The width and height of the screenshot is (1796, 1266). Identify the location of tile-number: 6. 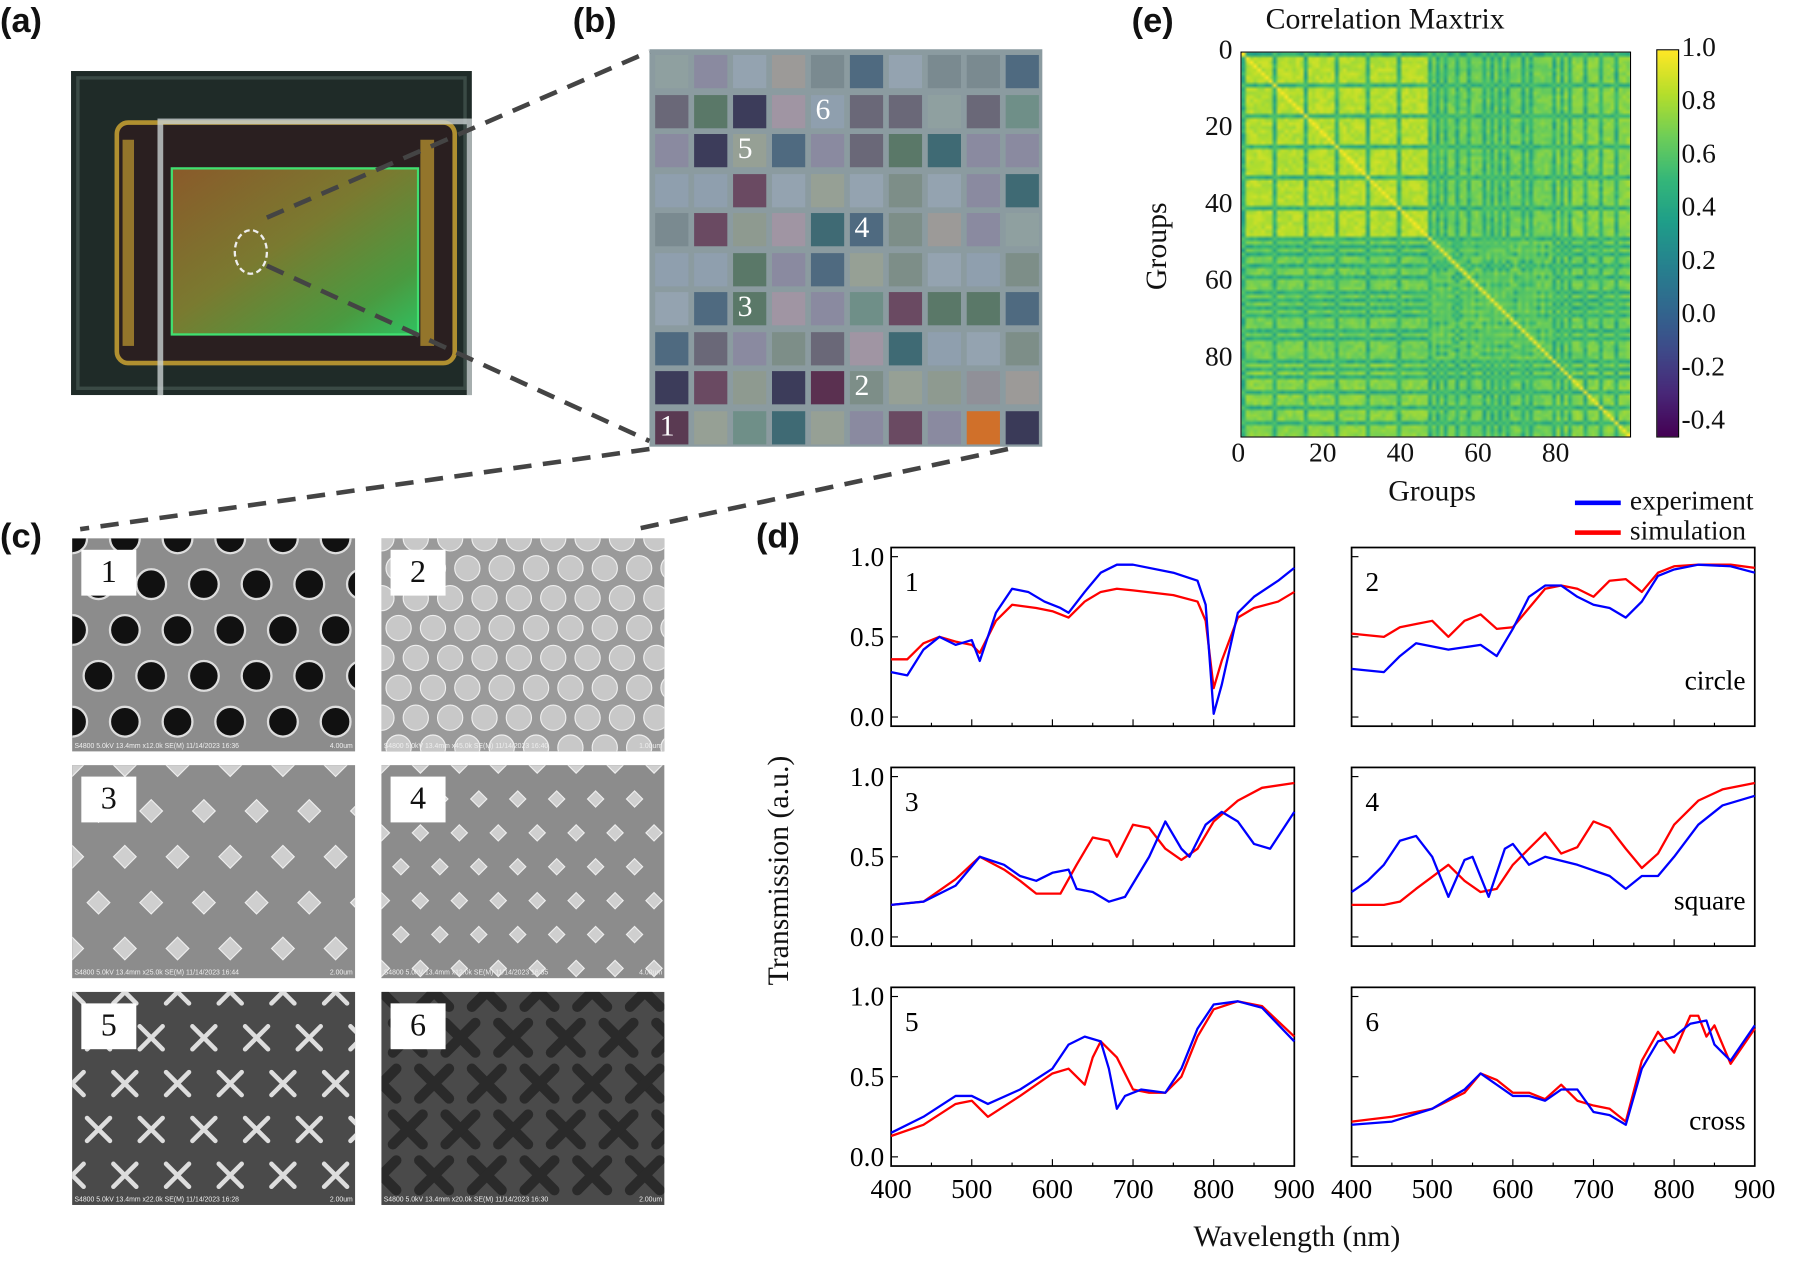
(823, 109).